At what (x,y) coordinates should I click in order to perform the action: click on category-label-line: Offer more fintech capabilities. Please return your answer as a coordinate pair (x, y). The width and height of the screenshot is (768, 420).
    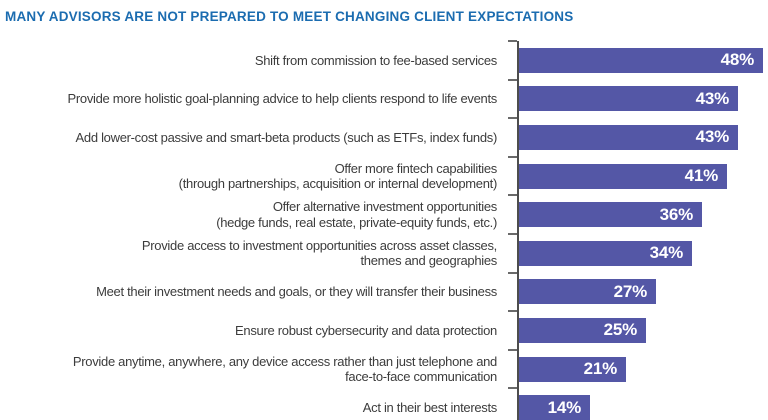
    Looking at the image, I should click on (416, 168).